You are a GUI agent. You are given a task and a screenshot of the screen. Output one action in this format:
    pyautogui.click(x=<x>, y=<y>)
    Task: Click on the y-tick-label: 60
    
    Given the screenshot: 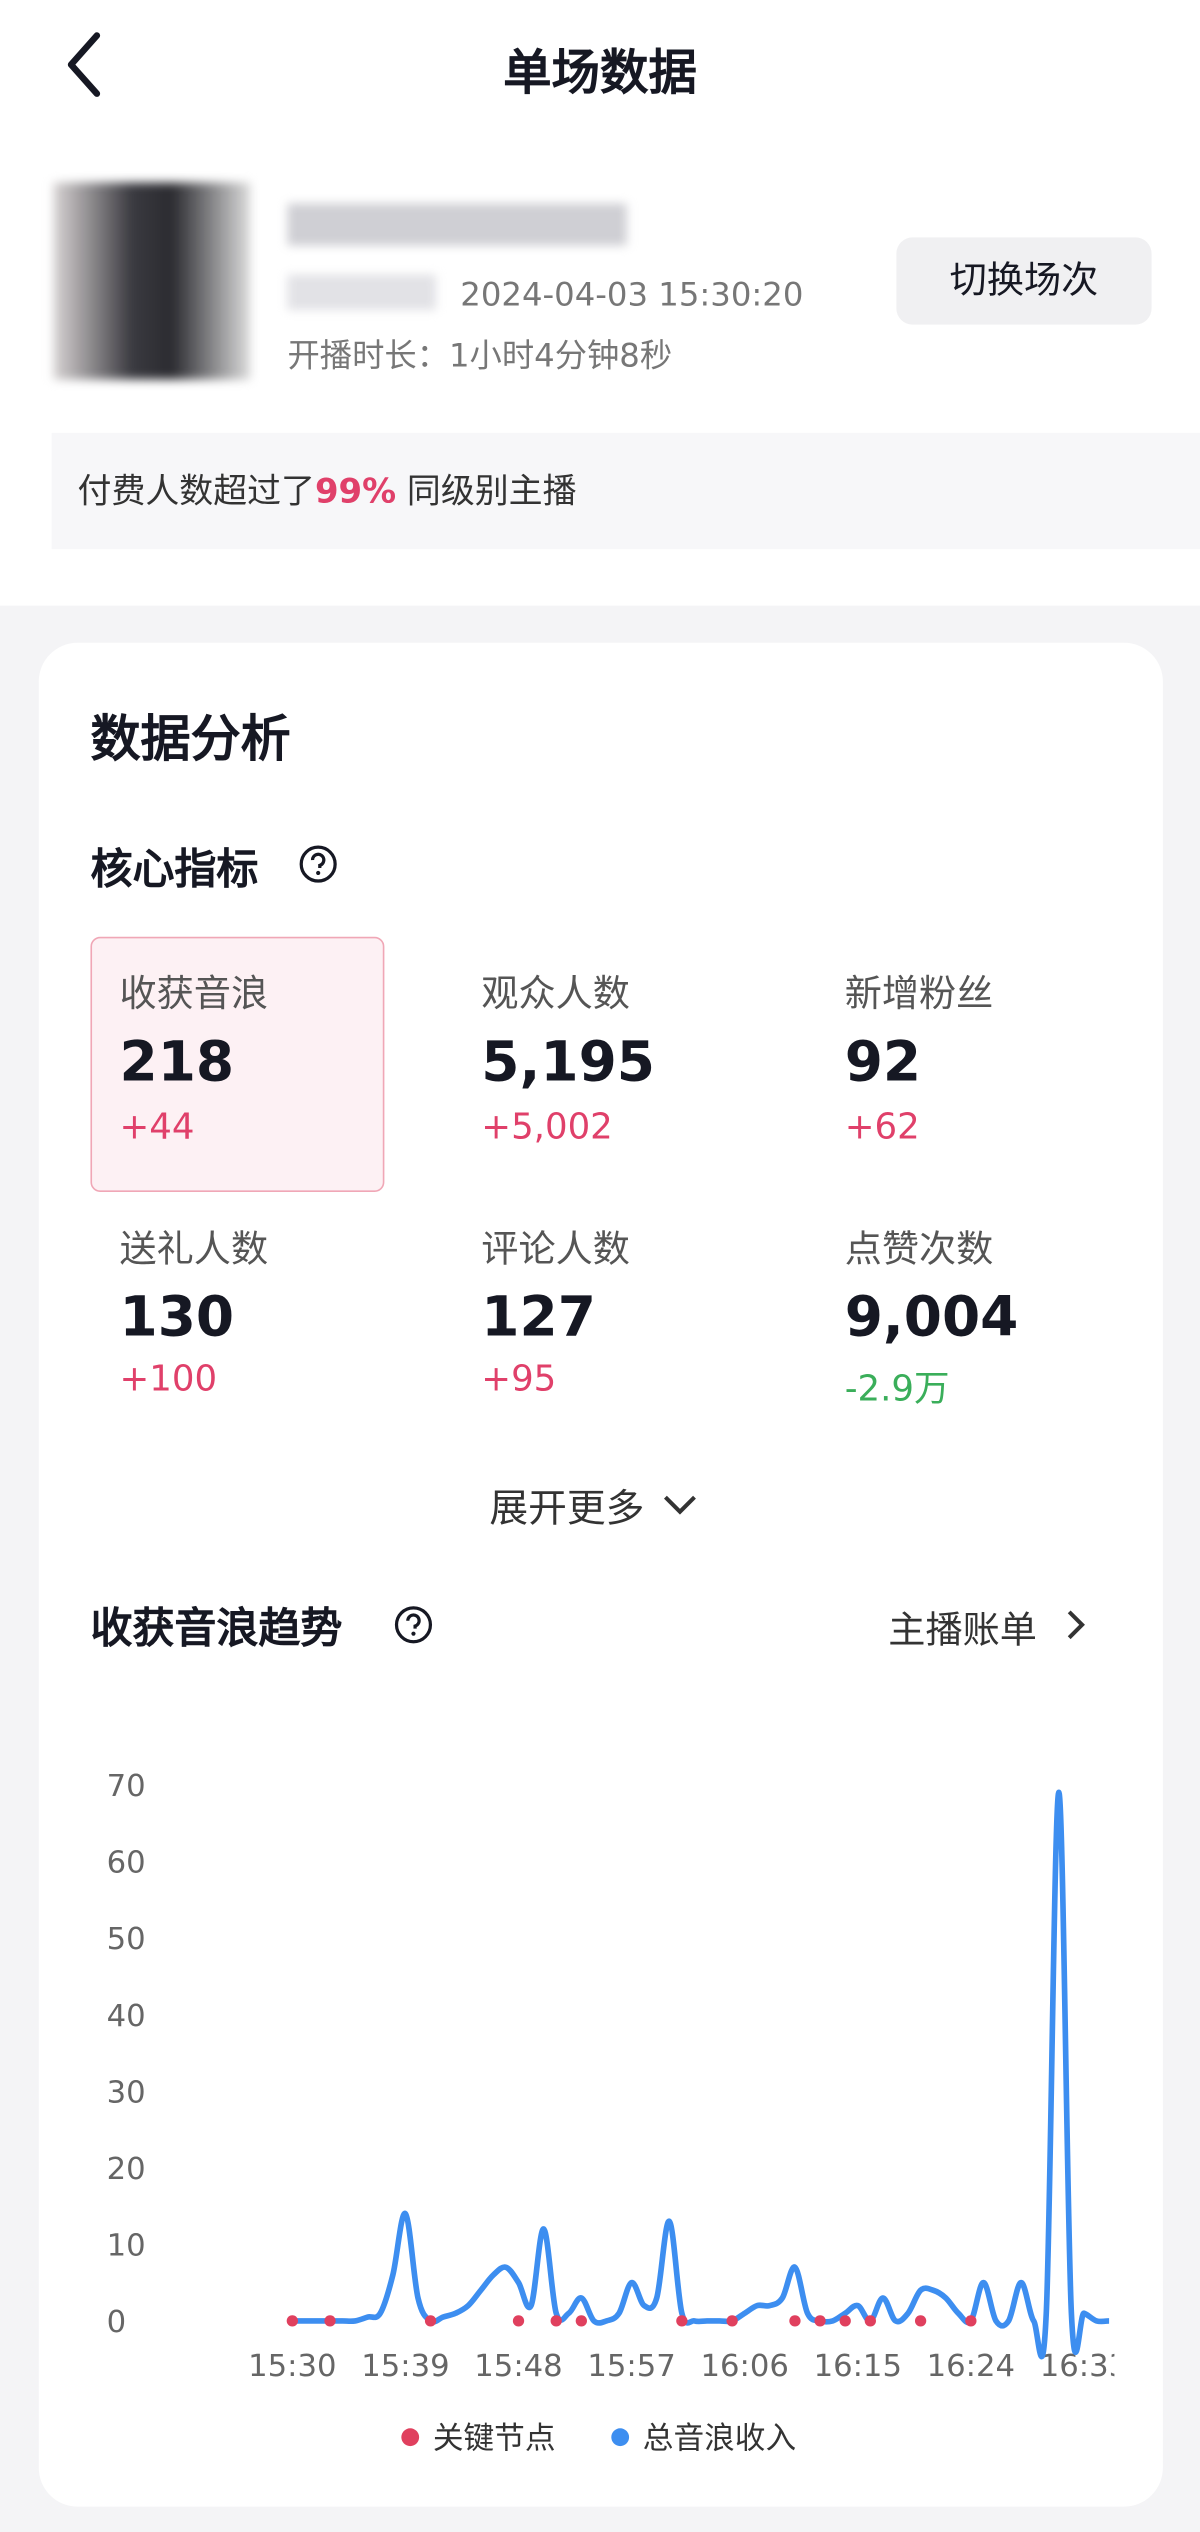 What is the action you would take?
    pyautogui.click(x=126, y=1863)
    